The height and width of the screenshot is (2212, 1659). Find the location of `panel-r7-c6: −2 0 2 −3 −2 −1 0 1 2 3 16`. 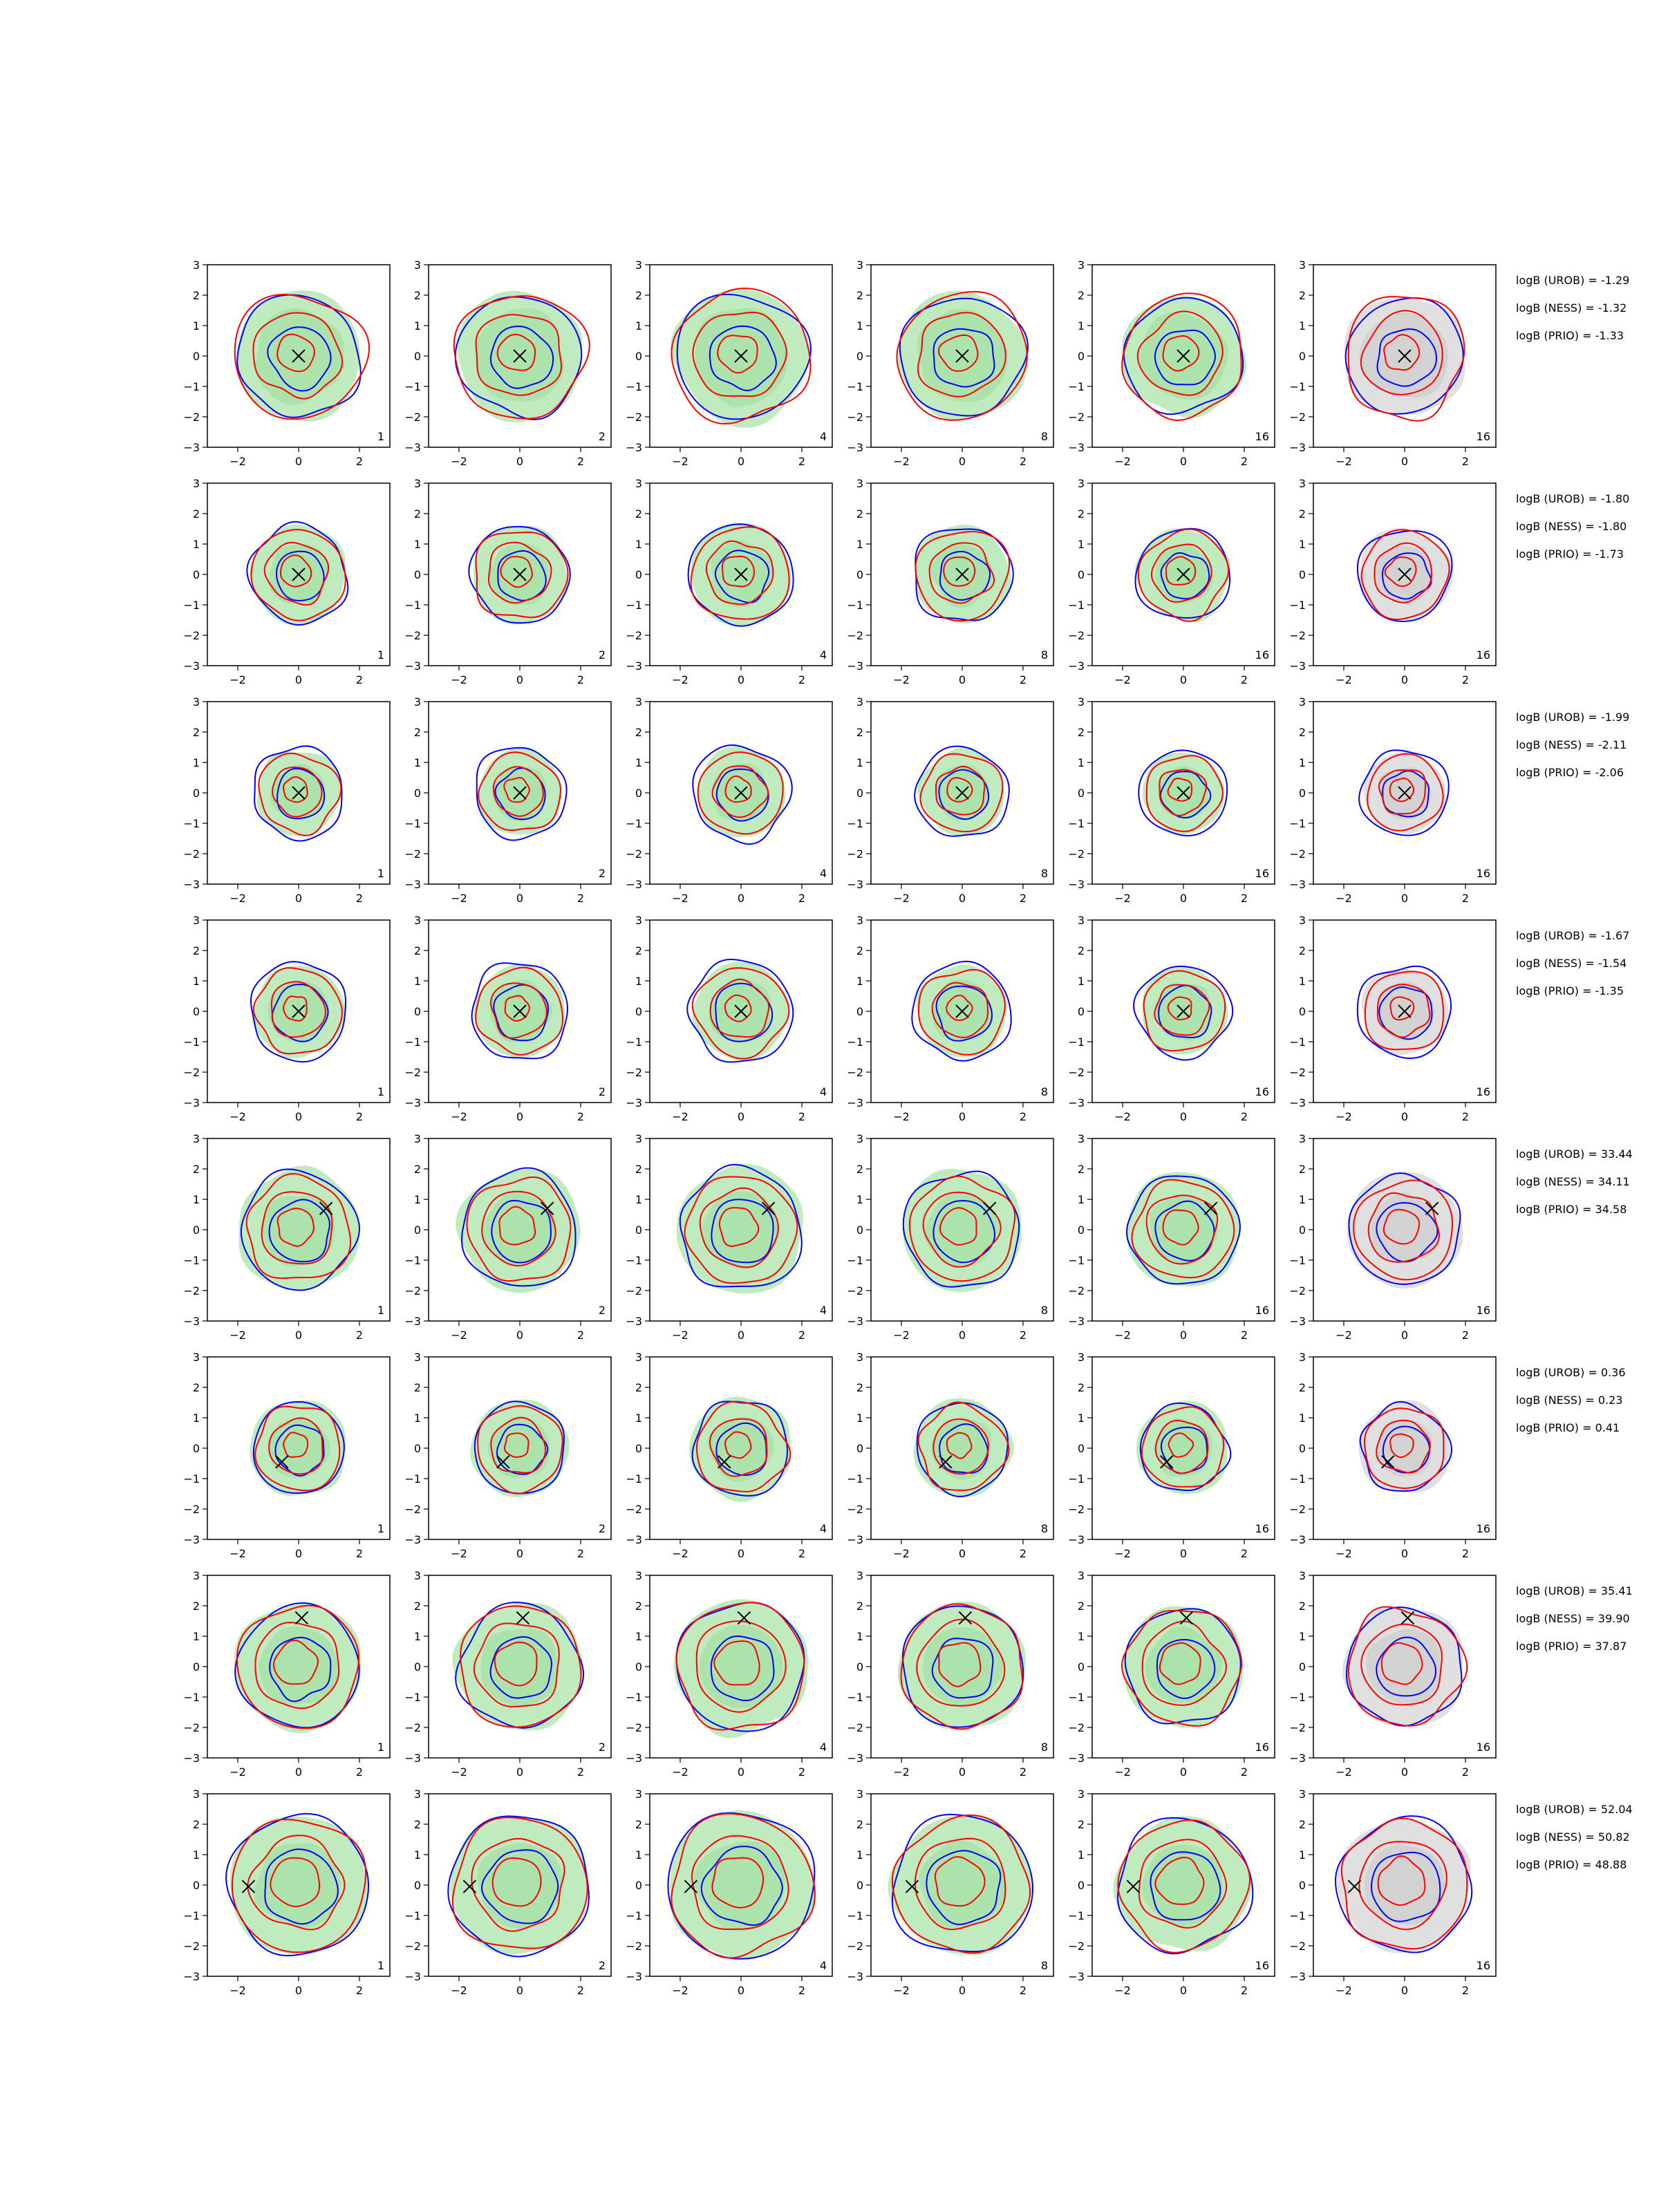

panel-r7-c6: −2 0 2 −3 −2 −1 0 1 2 3 16 is located at coordinates (1393, 1674).